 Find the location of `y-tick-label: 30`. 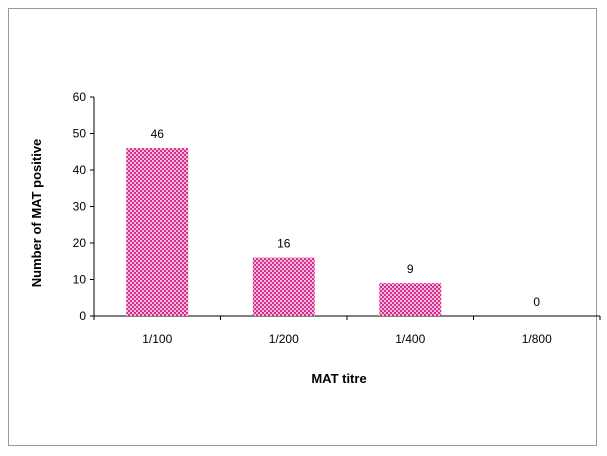

y-tick-label: 30 is located at coordinates (80, 207).